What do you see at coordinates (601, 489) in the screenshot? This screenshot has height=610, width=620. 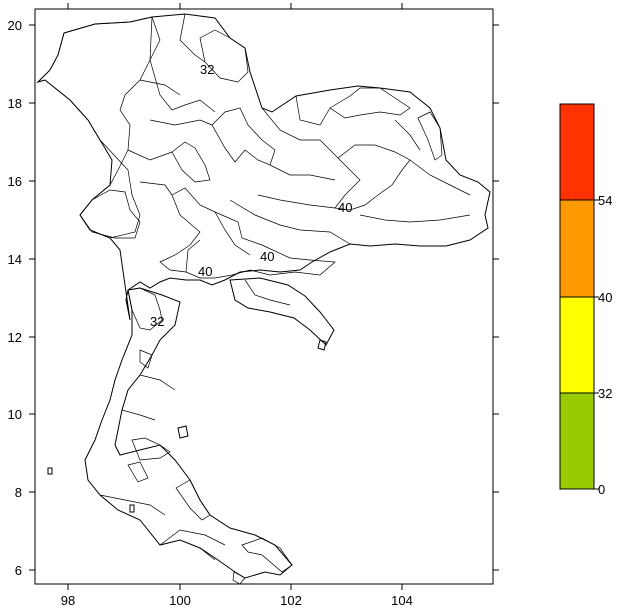 I see `colorbar-label: 0` at bounding box center [601, 489].